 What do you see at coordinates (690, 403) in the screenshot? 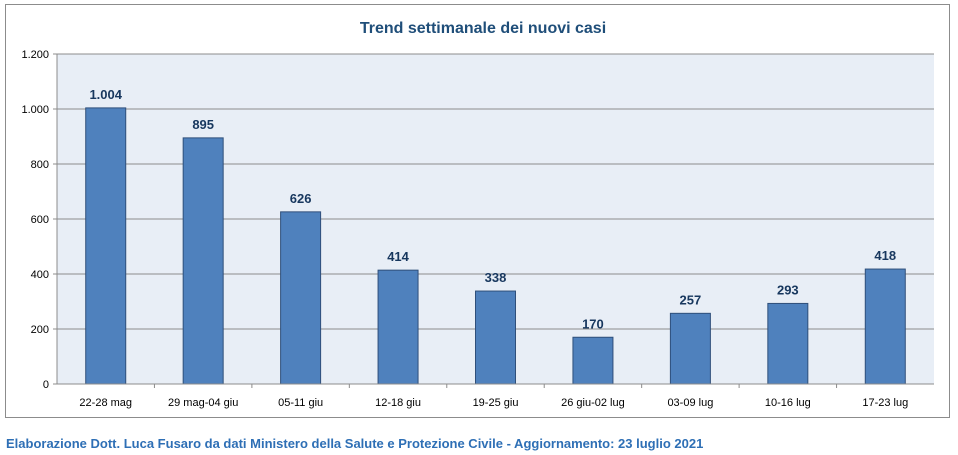
I see `x-tick-label: 03-09 lug` at bounding box center [690, 403].